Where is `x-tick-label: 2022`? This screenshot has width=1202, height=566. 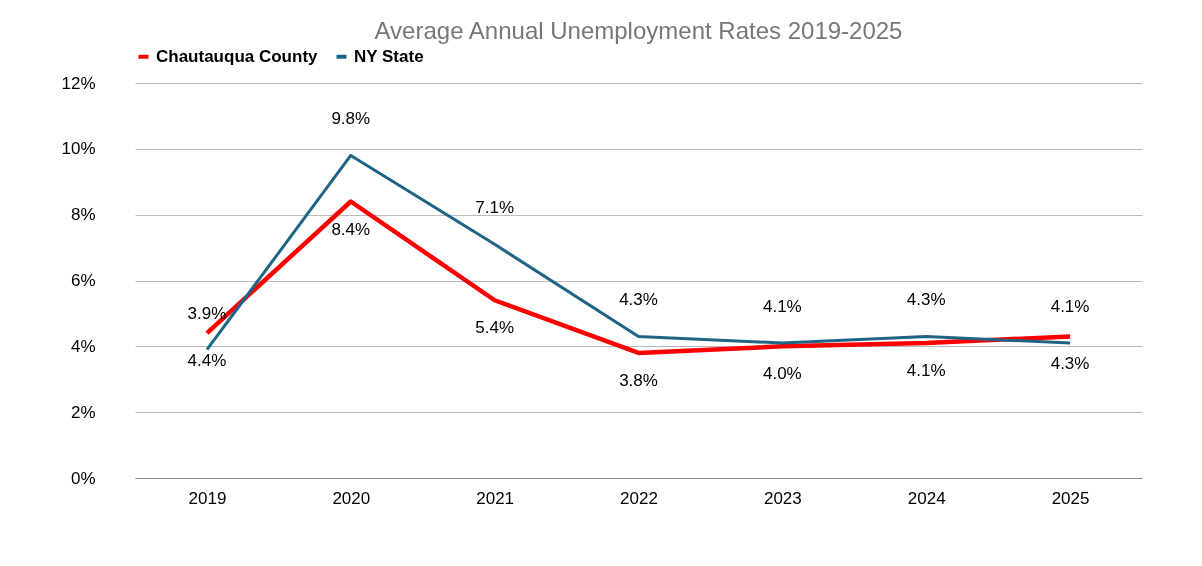 x-tick-label: 2022 is located at coordinates (639, 498).